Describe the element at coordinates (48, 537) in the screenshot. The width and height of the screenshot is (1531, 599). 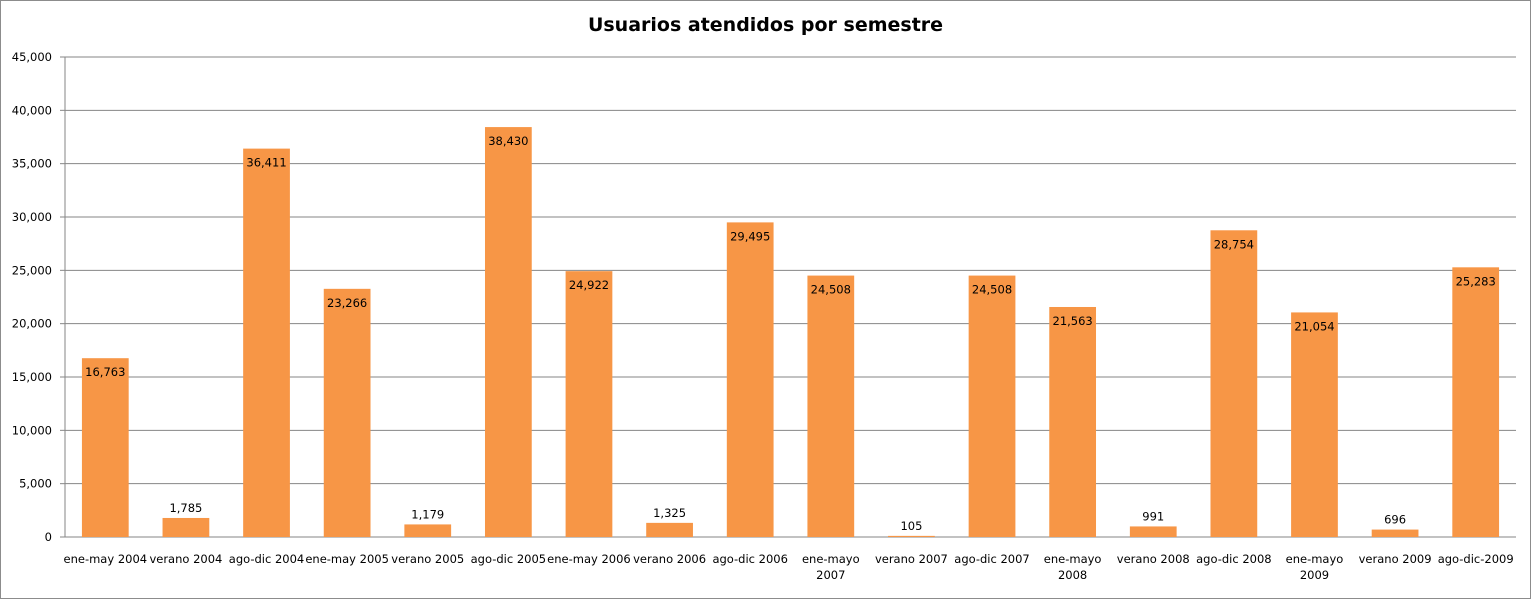
I see `y-tick-label: 0` at that location.